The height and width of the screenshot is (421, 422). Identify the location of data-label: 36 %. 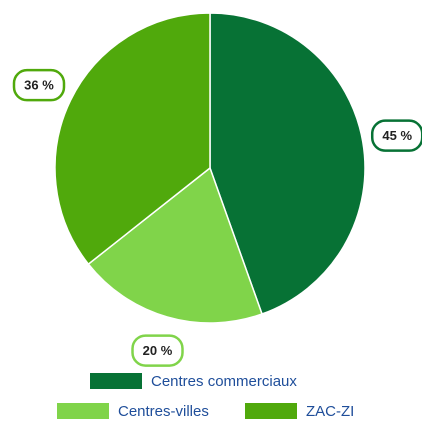
(39, 85).